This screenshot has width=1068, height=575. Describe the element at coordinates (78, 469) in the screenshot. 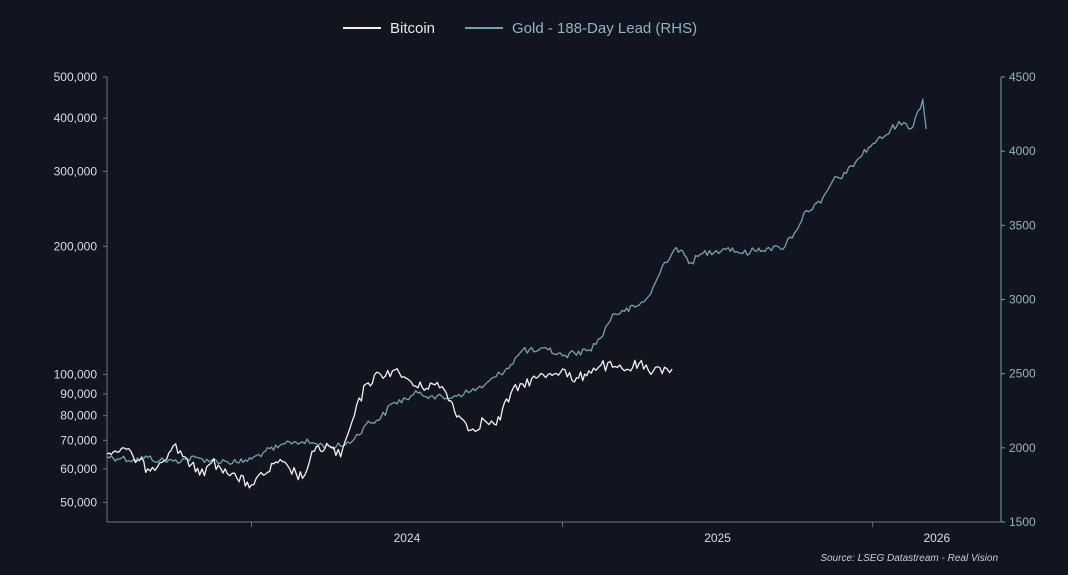

I see `left-tick-label: 60,000` at that location.